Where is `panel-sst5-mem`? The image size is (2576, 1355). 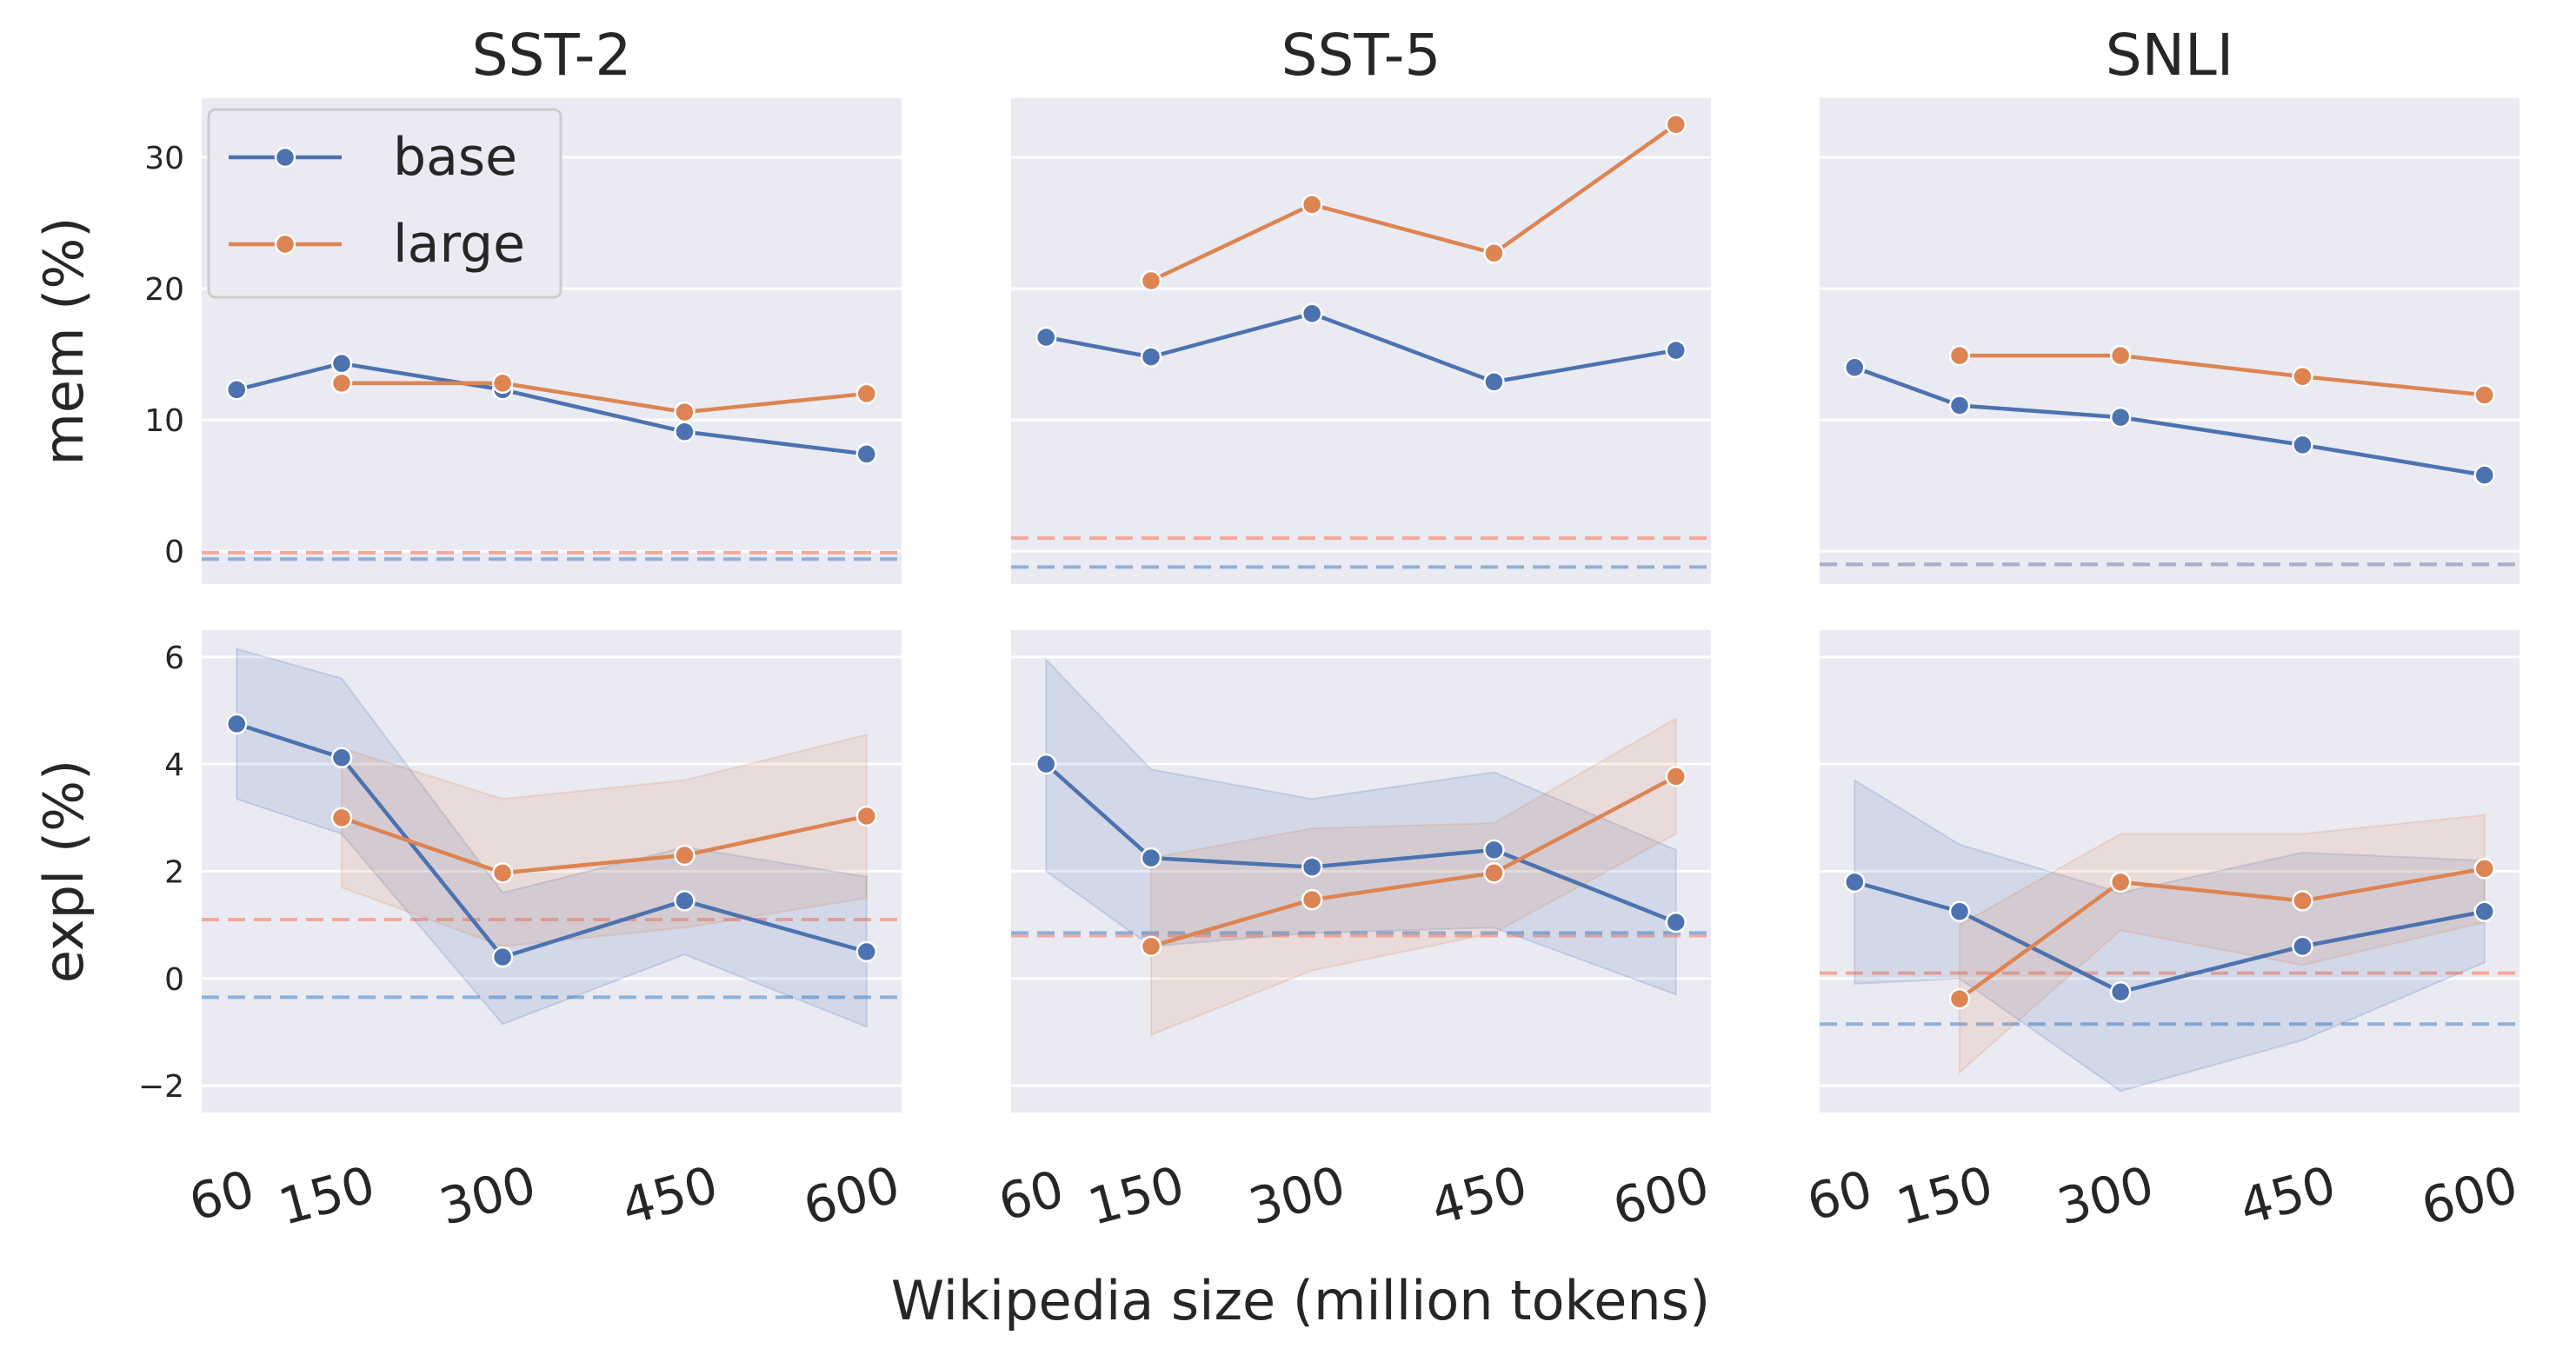
panel-sst5-mem is located at coordinates (1361, 341).